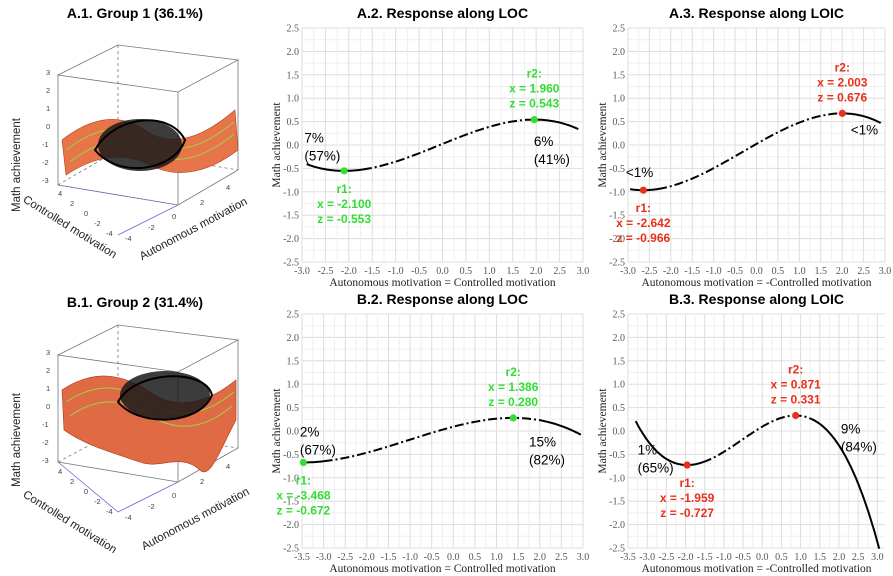 The width and height of the screenshot is (893, 576). I want to click on y-tick-label: 1.0, so click(293, 99).